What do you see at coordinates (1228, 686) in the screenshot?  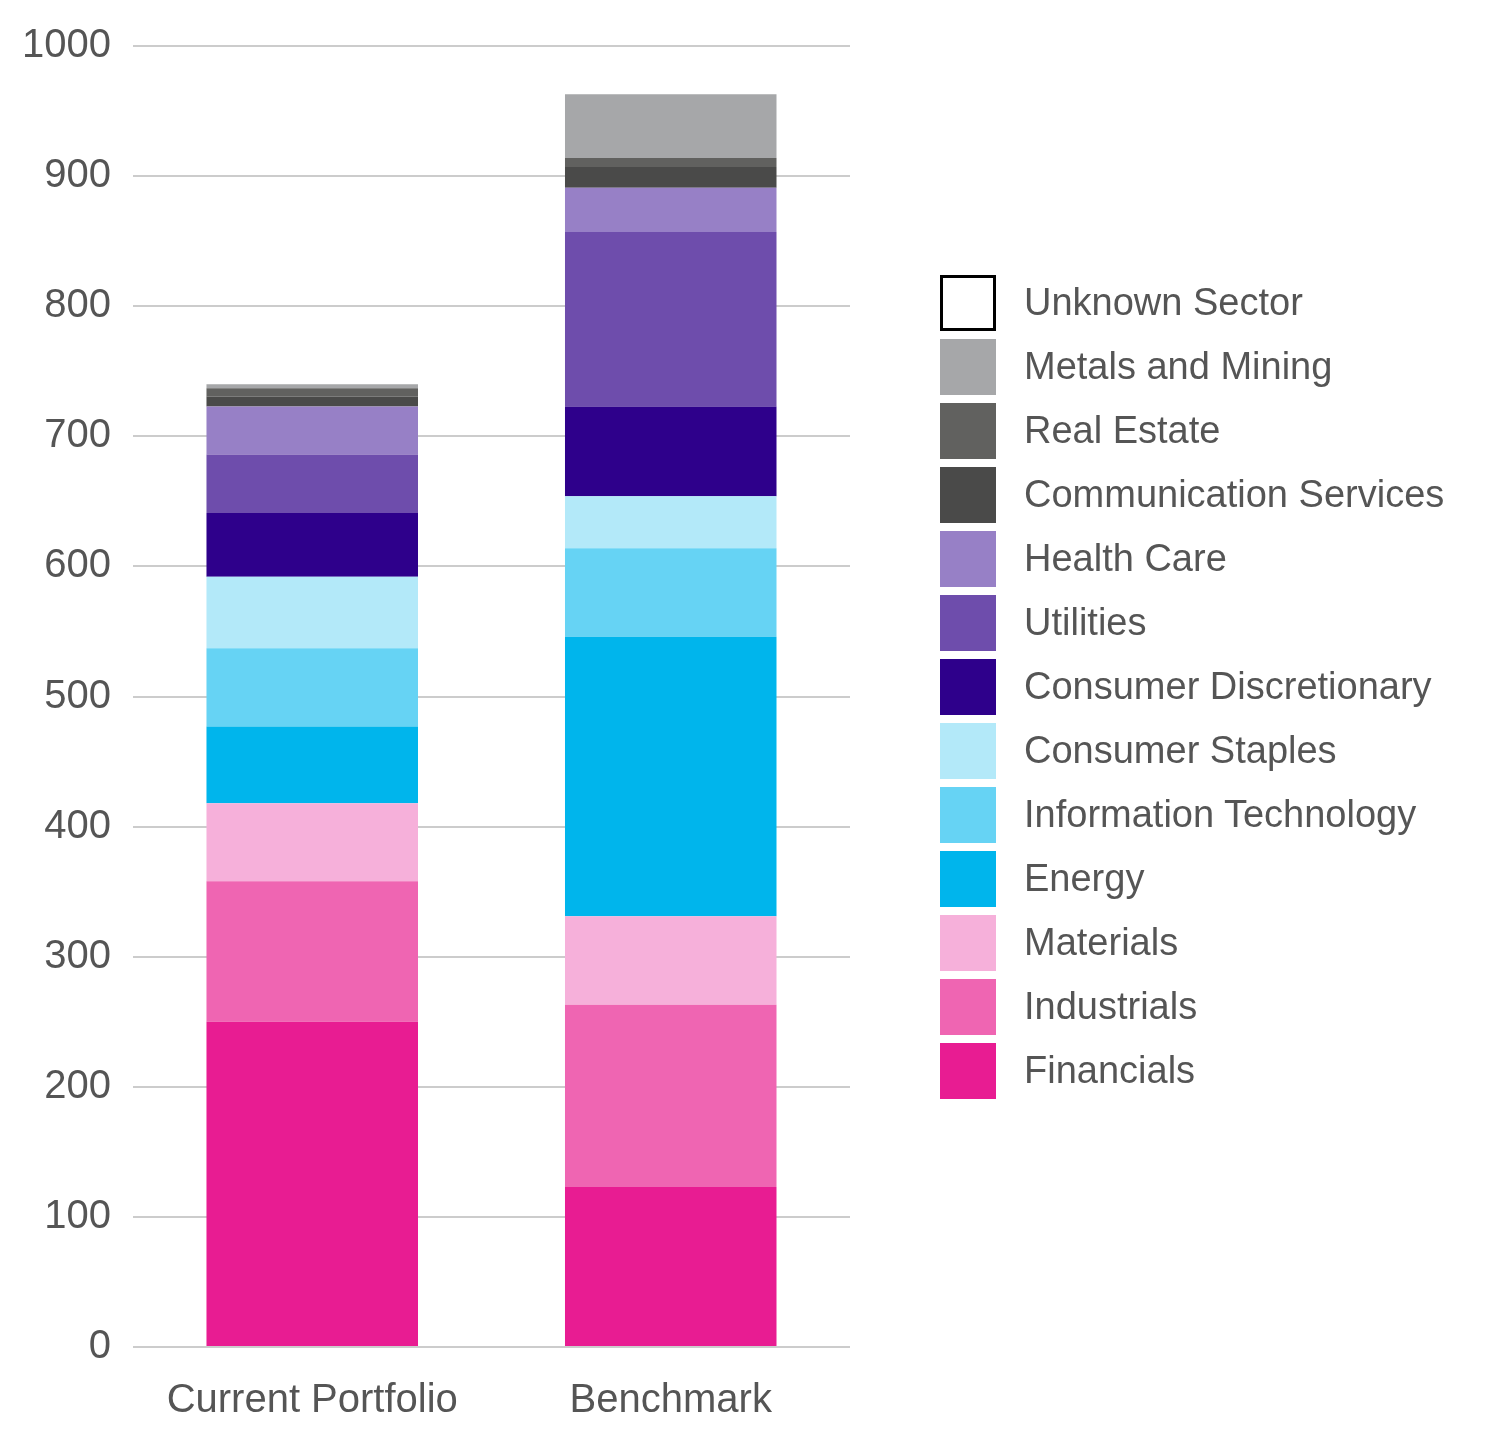 I see `legend-label: Consumer Discretionary` at bounding box center [1228, 686].